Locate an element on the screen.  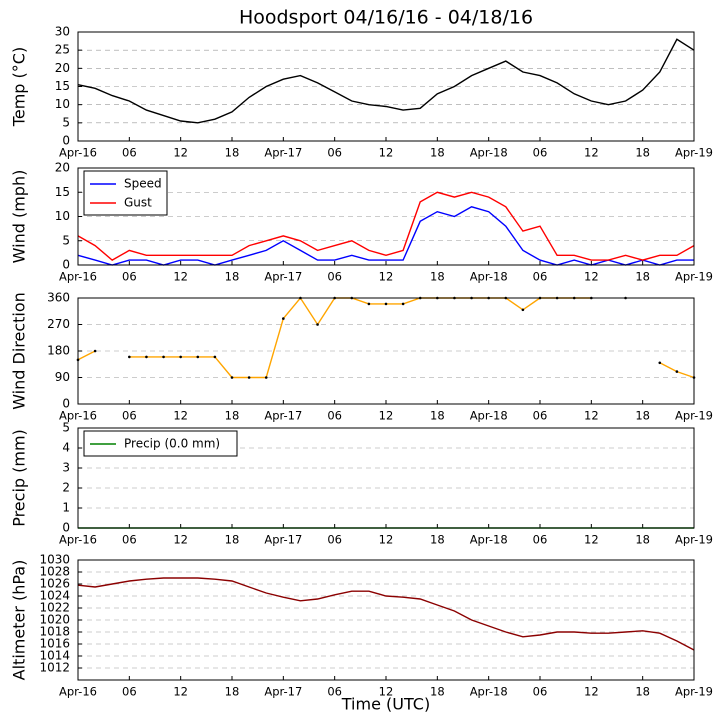
y-tick-label: 1022 is located at coordinates (54, 608).